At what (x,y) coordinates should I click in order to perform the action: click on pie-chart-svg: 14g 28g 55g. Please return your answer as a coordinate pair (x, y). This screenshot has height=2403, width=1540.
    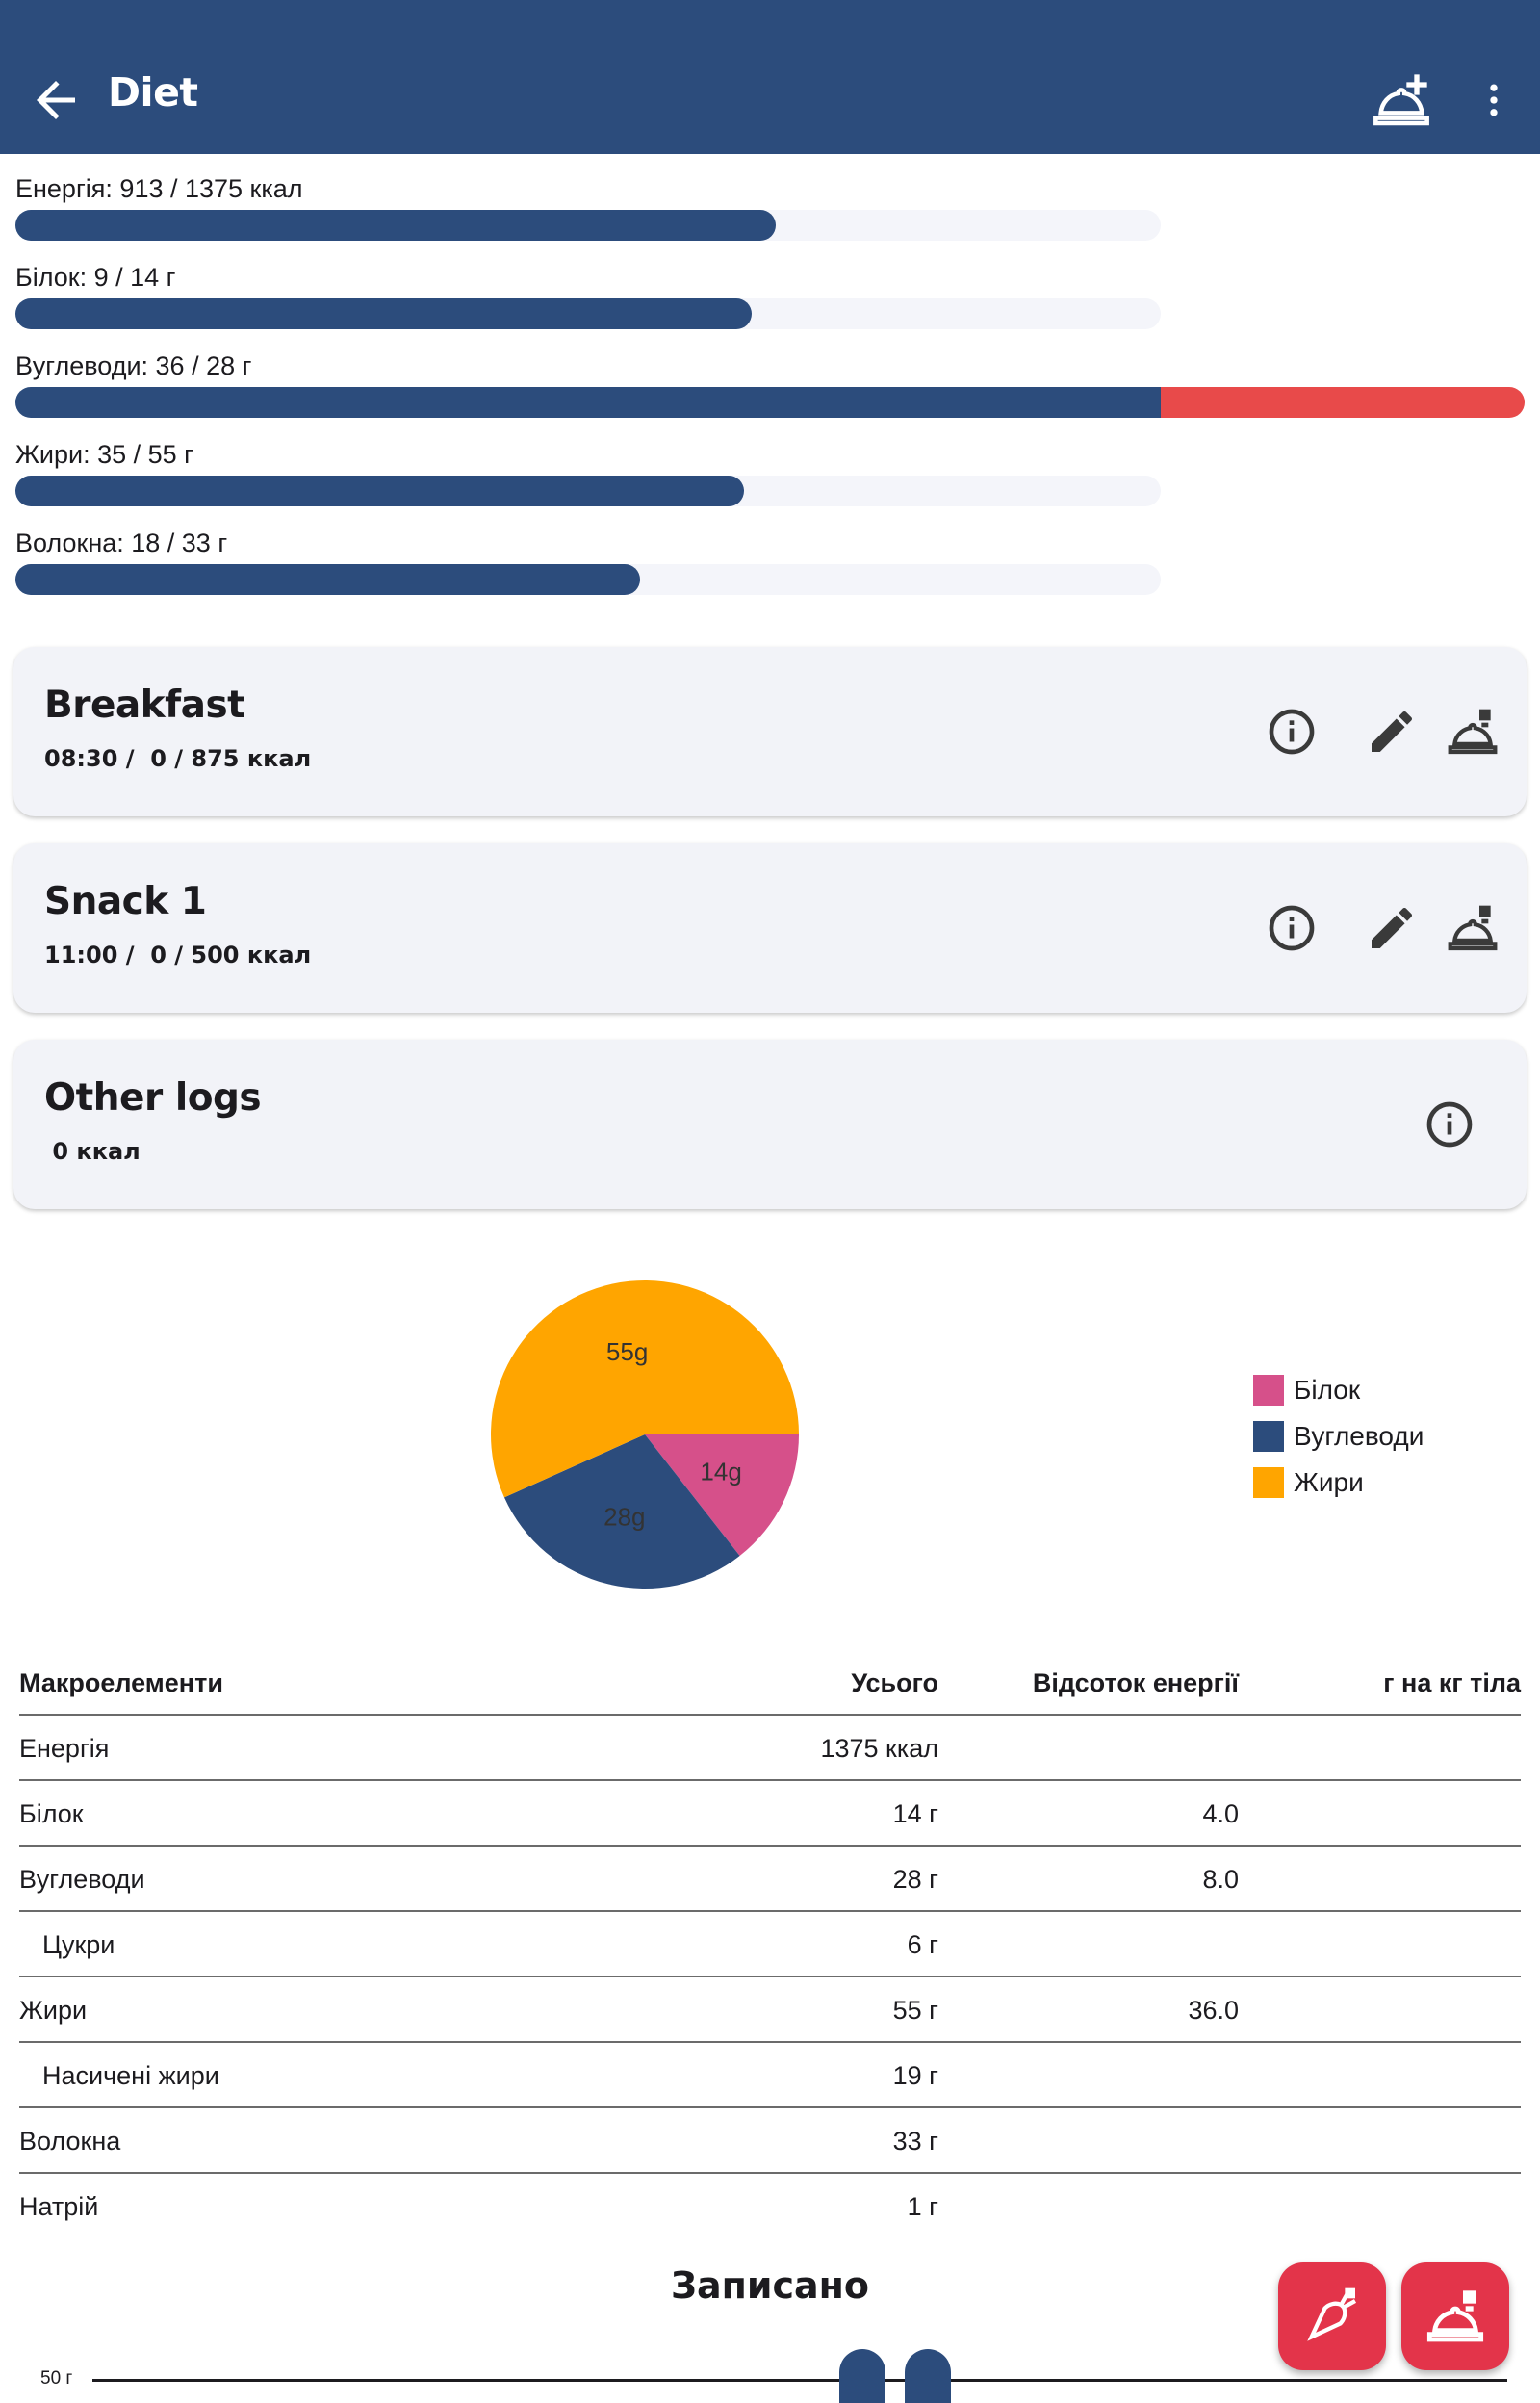
    Looking at the image, I should click on (645, 1434).